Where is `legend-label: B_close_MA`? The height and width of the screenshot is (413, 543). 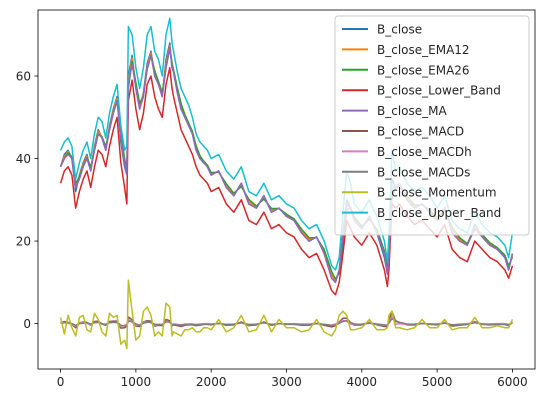 legend-label: B_close_MA is located at coordinates (412, 111).